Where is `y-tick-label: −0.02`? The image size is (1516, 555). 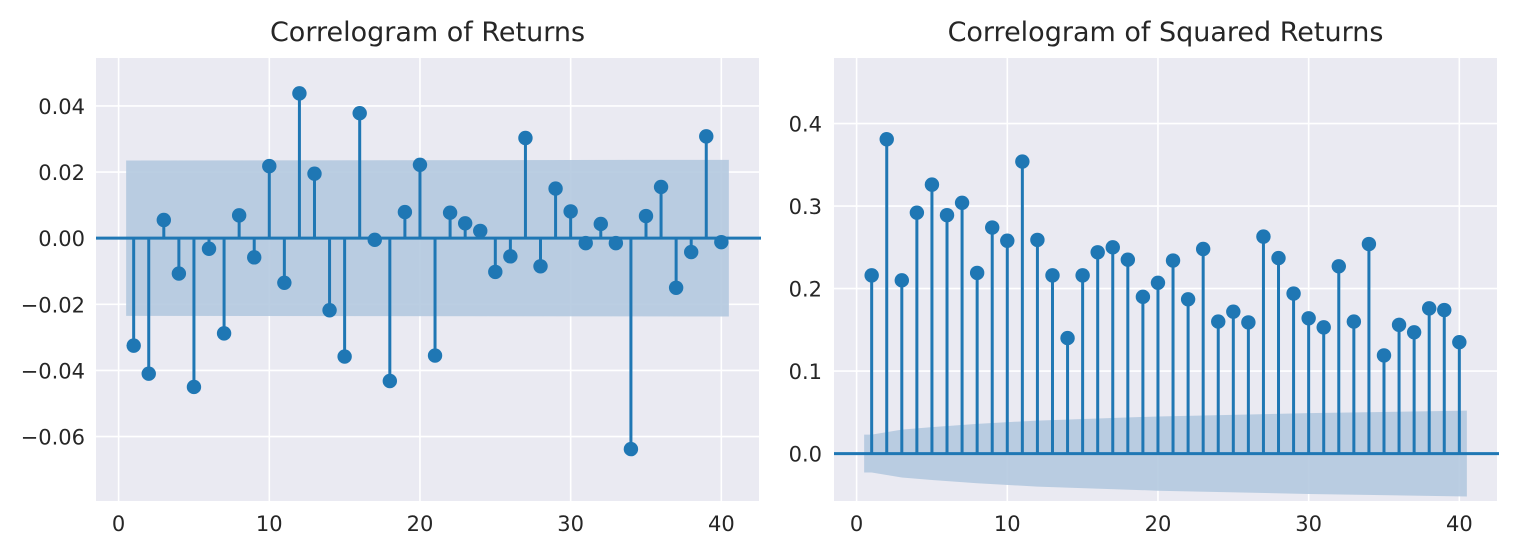 y-tick-label: −0.02 is located at coordinates (53, 305).